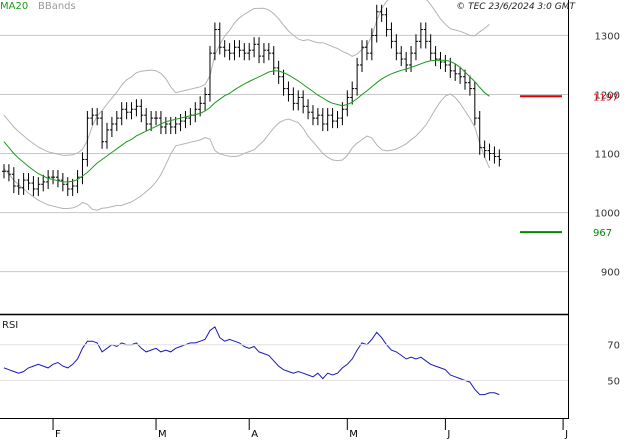  I want to click on level-label: 1197, so click(605, 97).